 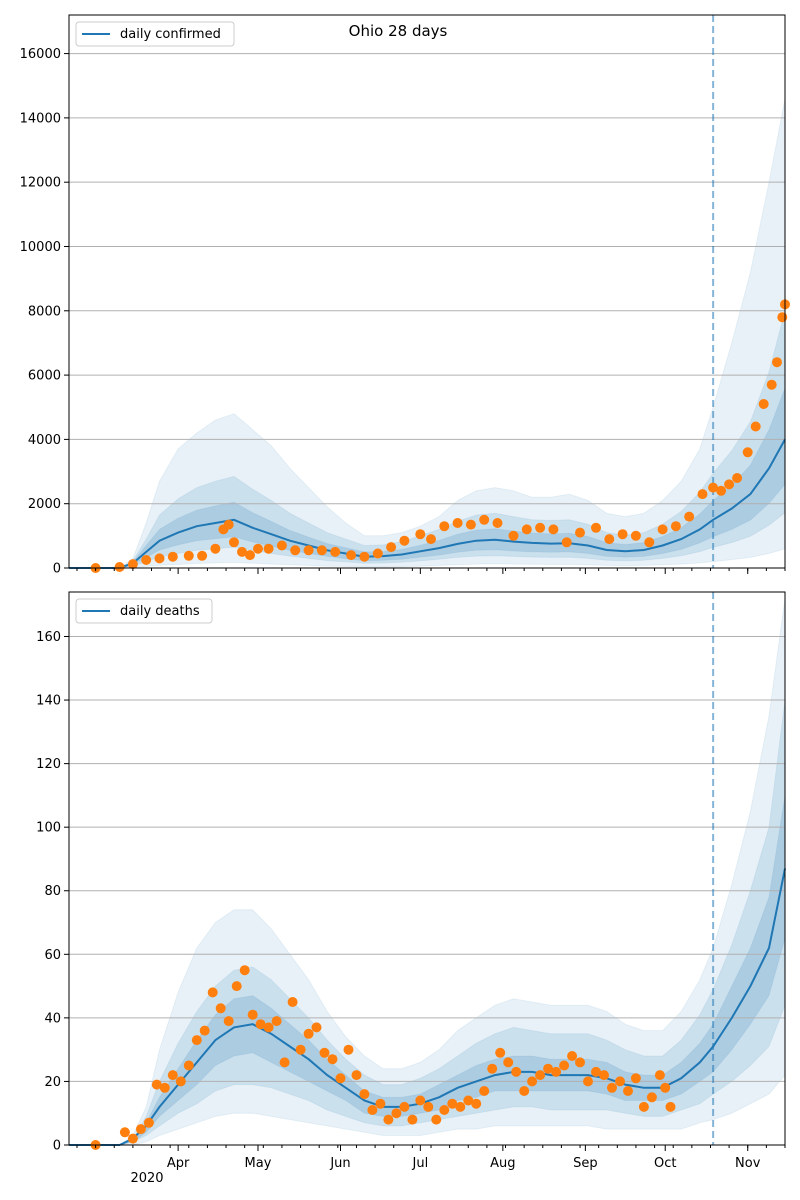 What do you see at coordinates (383, 1057) in the screenshot?
I see `deaths-observed-points` at bounding box center [383, 1057].